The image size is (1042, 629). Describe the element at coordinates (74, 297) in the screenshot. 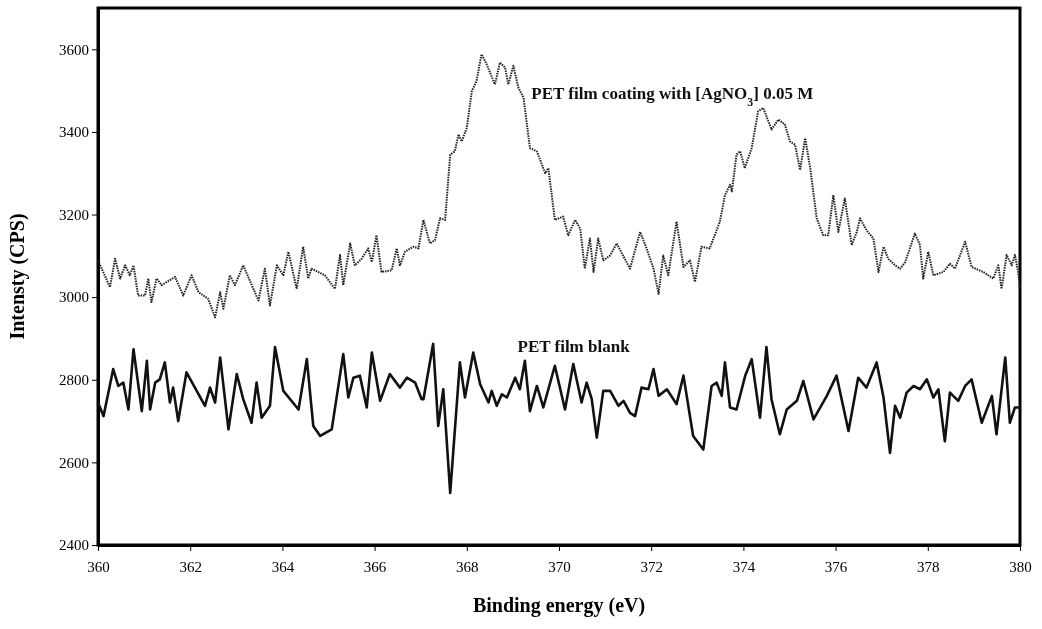

I see `y-tick-label: 3000` at that location.